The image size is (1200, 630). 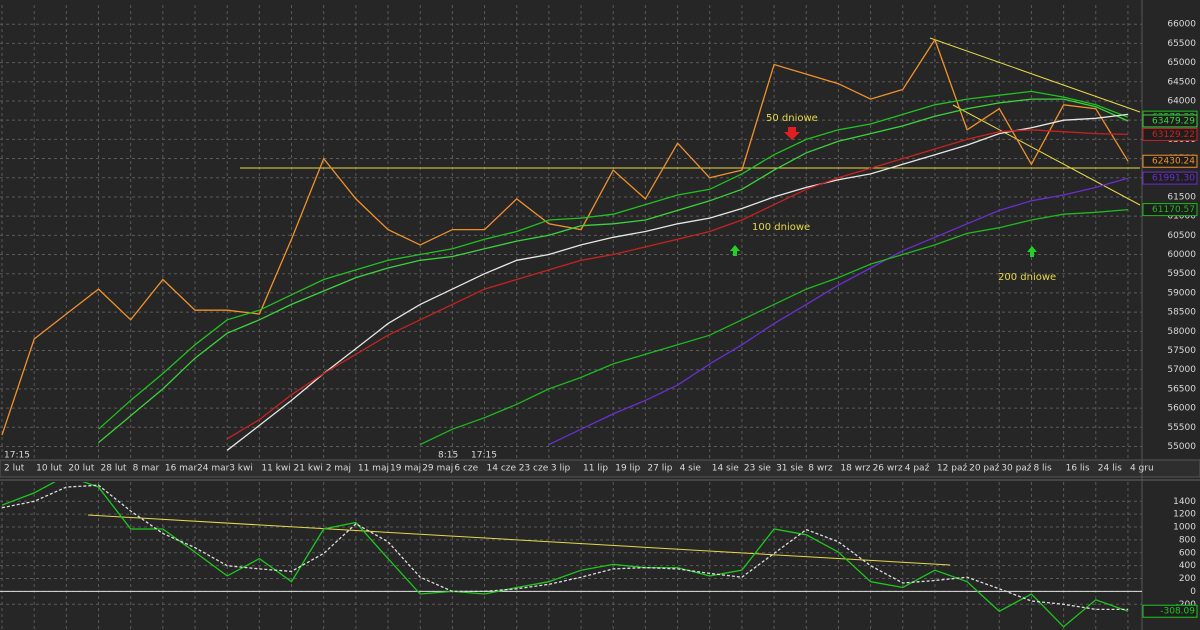 What do you see at coordinates (561, 469) in the screenshot?
I see `x-tick-label: 3 lip` at bounding box center [561, 469].